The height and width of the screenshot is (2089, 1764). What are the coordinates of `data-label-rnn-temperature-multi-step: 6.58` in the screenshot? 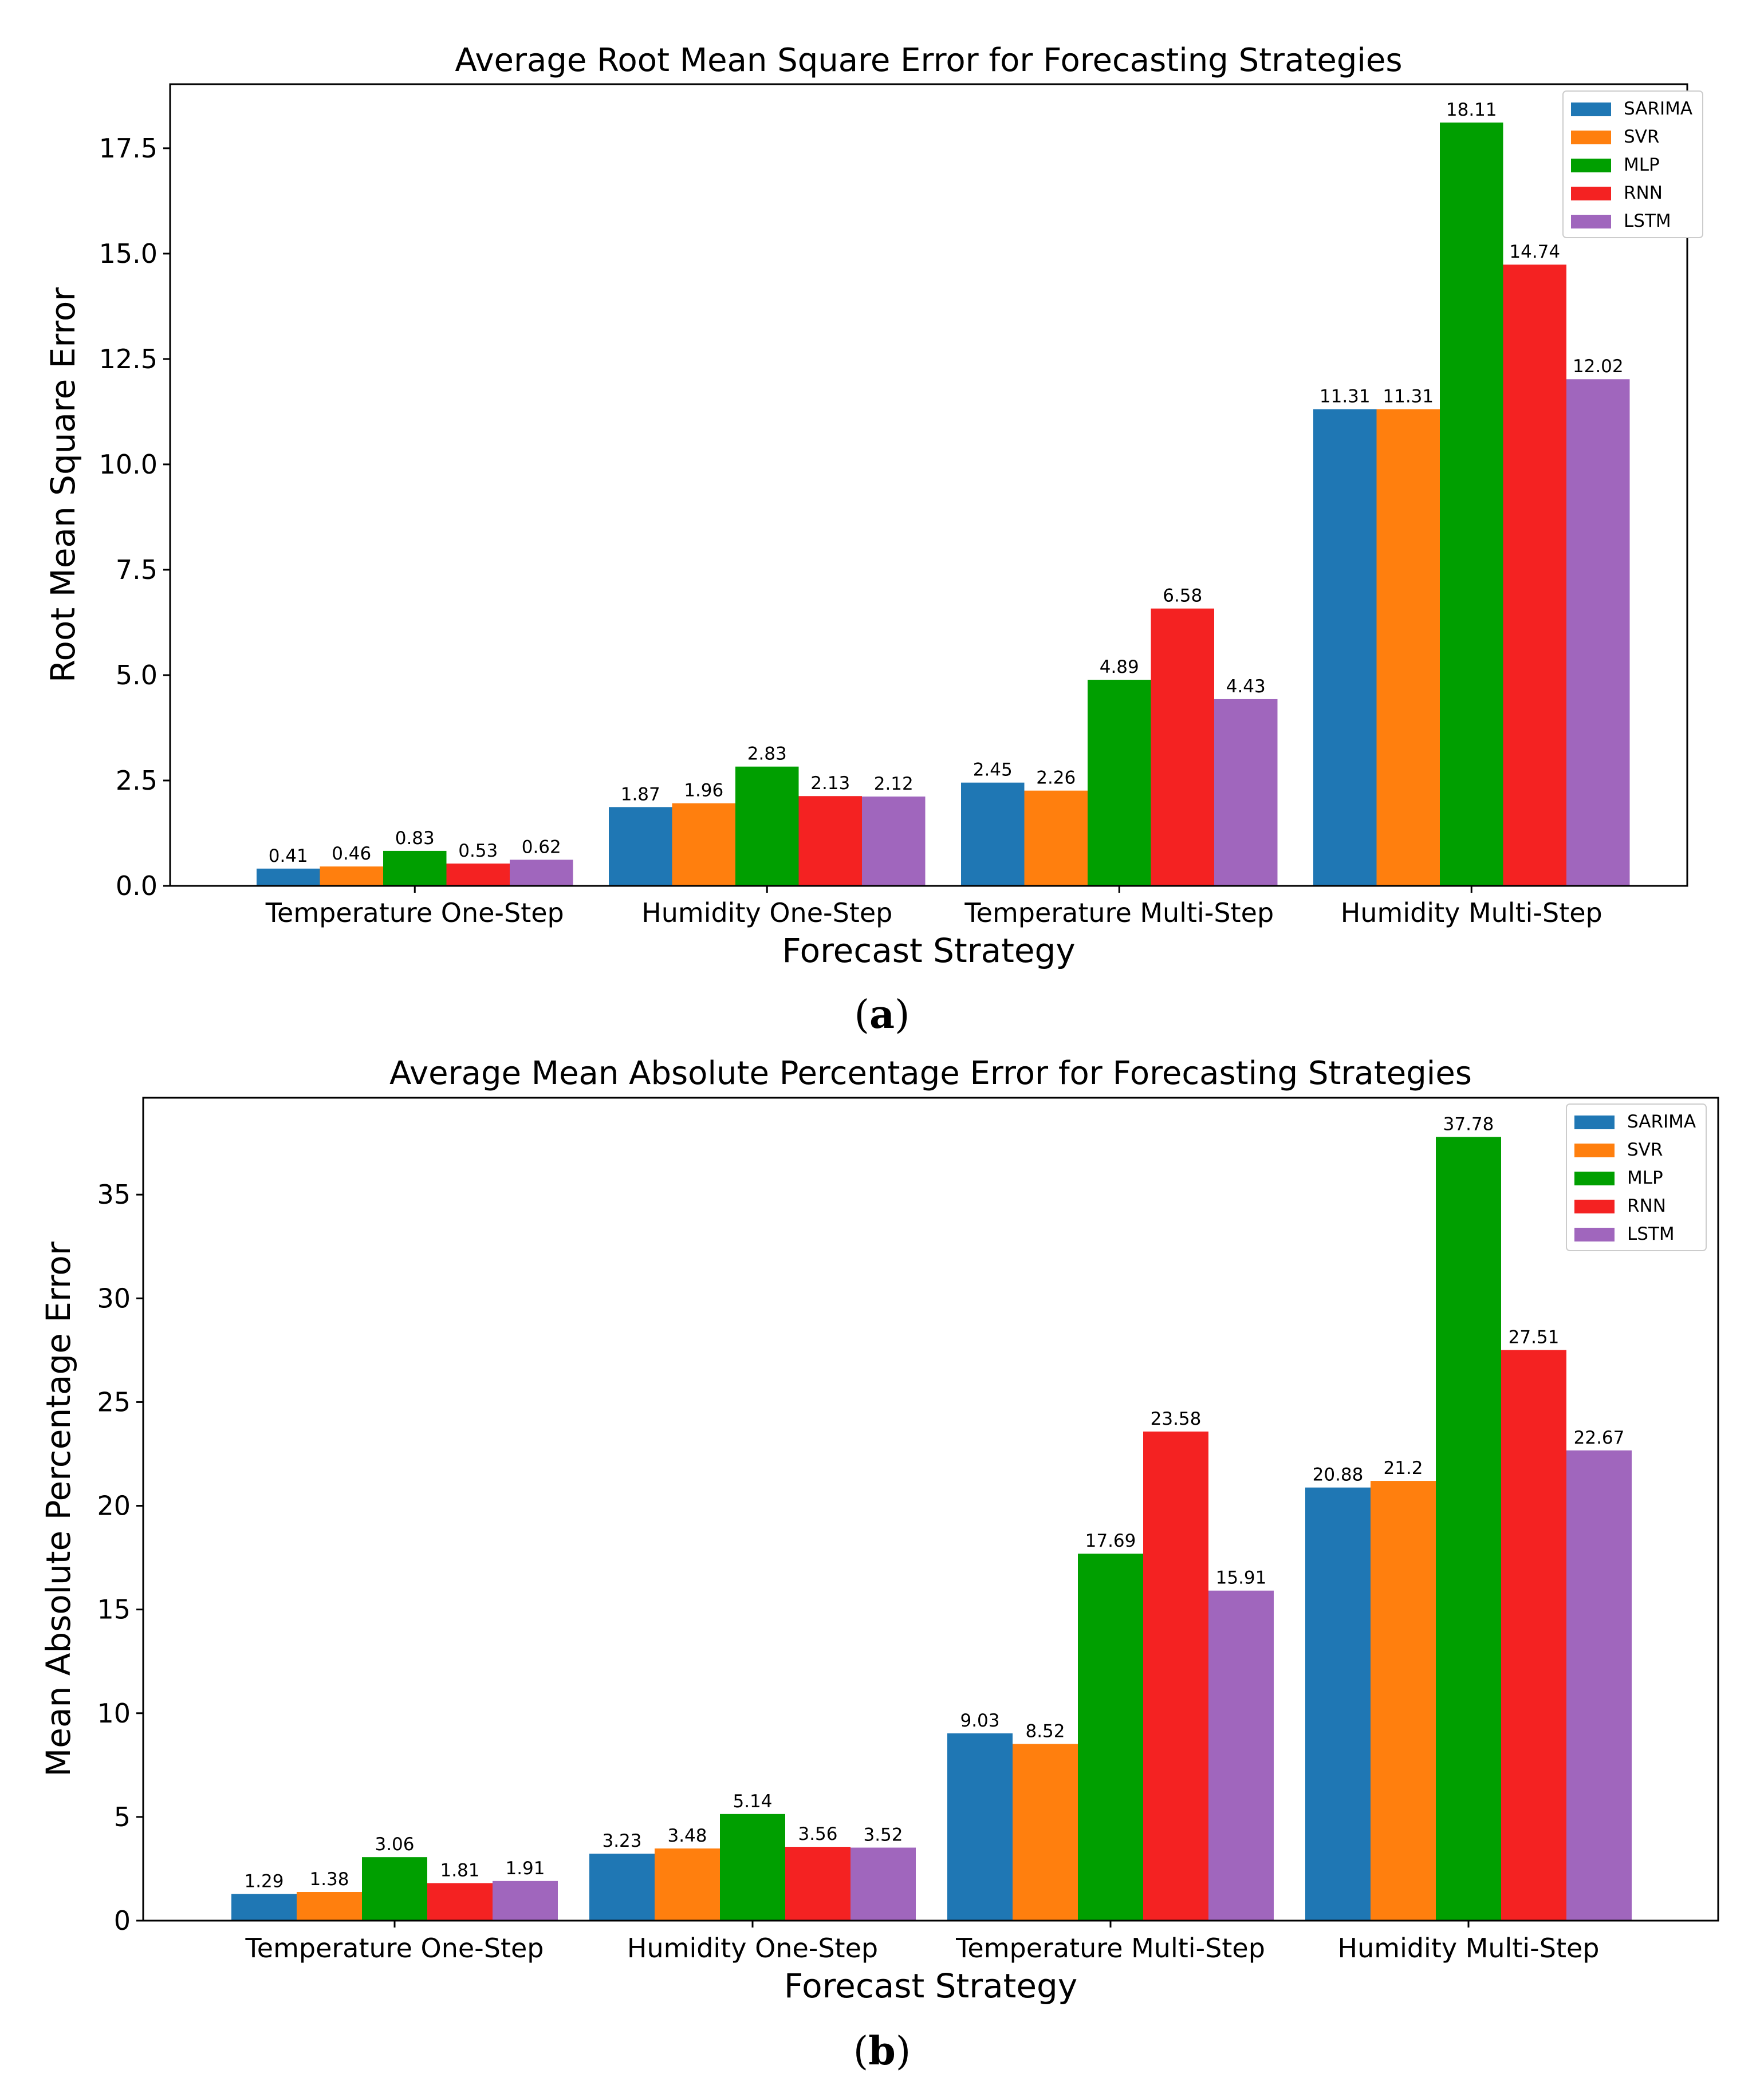 It's located at (1182, 596).